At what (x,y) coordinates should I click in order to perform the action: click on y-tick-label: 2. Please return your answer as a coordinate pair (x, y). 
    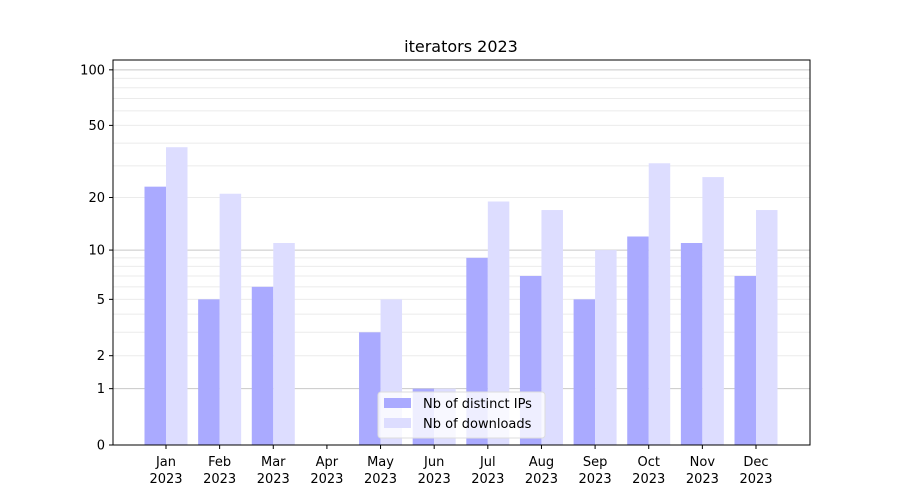
    Looking at the image, I should click on (101, 356).